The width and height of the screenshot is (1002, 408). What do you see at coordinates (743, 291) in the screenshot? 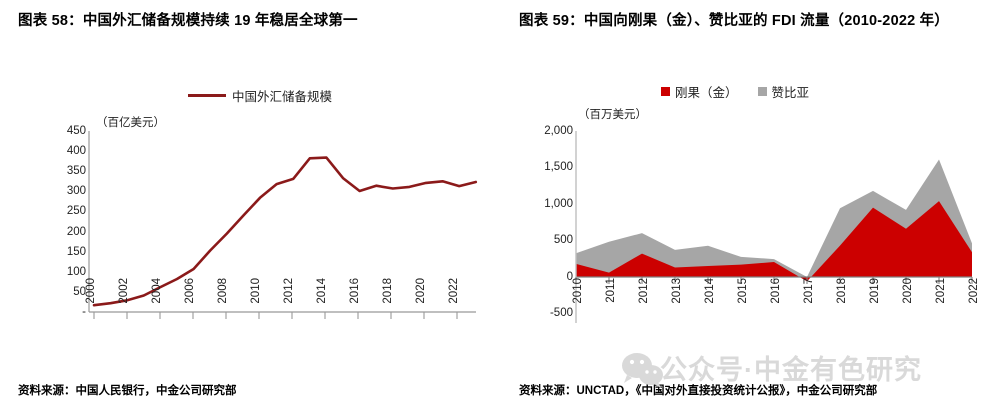
I see `x-tick: 2015` at bounding box center [743, 291].